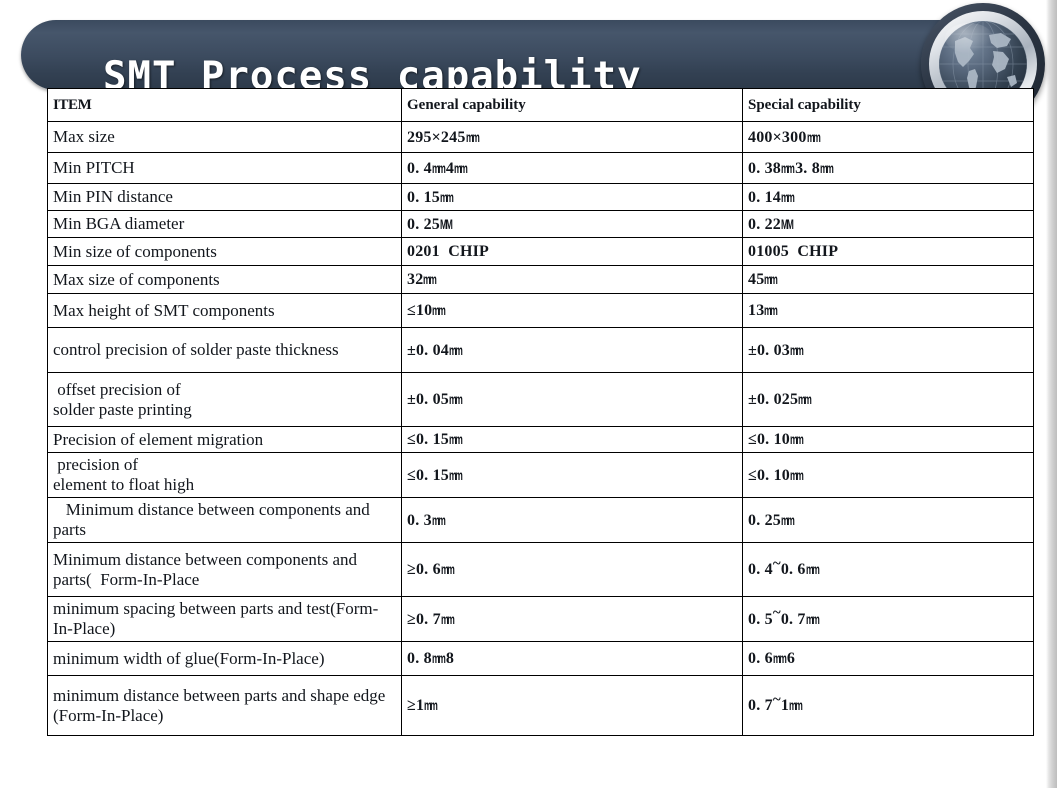 This screenshot has height=788, width=1057. What do you see at coordinates (224, 137) in the screenshot?
I see `row-label: Max size` at bounding box center [224, 137].